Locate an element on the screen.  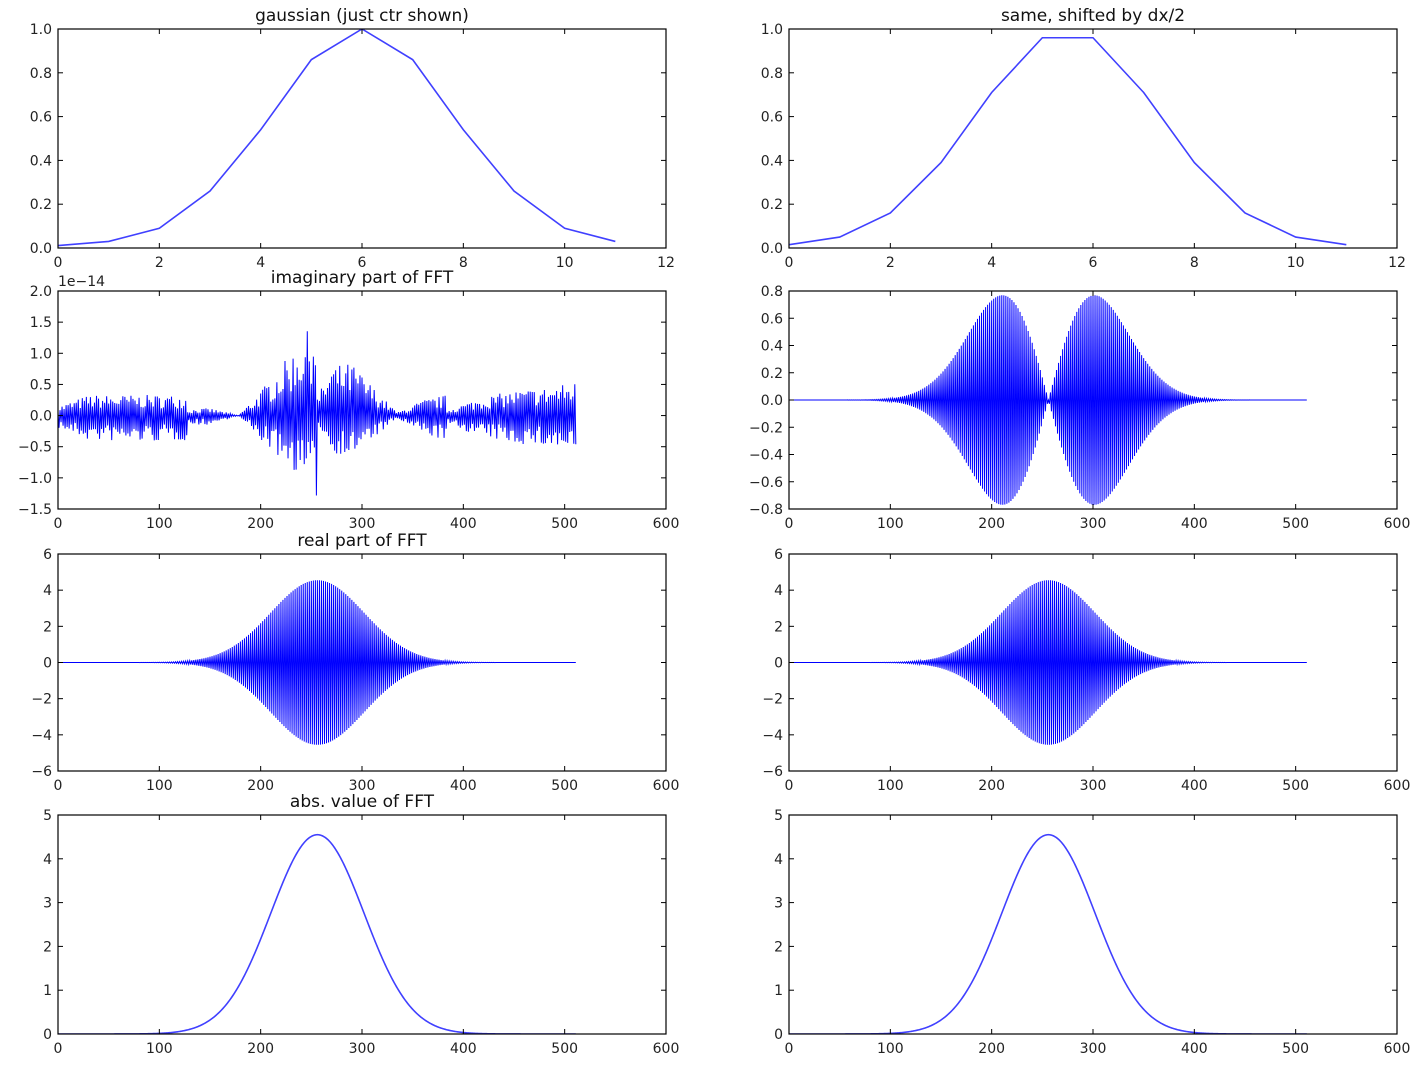
y-tick-label: −6 is located at coordinates (41, 772).